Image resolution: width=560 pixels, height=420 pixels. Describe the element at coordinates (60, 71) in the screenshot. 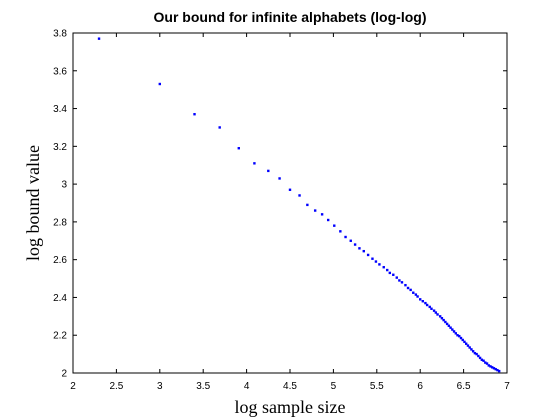

I see `y-tick-label: 3.6` at that location.